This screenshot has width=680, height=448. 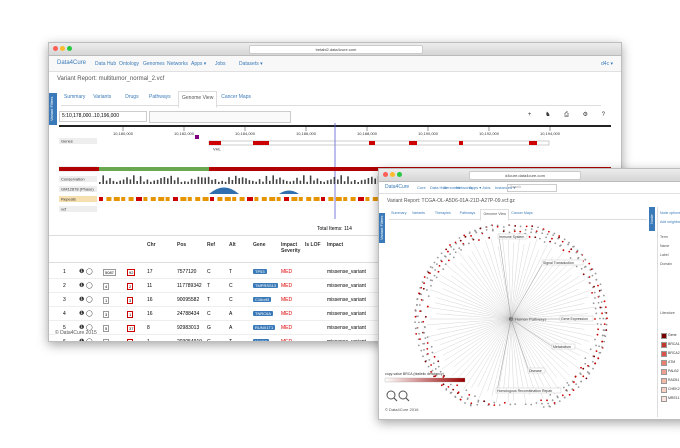 I want to click on user-menu: d4c ▾, so click(x=607, y=64).